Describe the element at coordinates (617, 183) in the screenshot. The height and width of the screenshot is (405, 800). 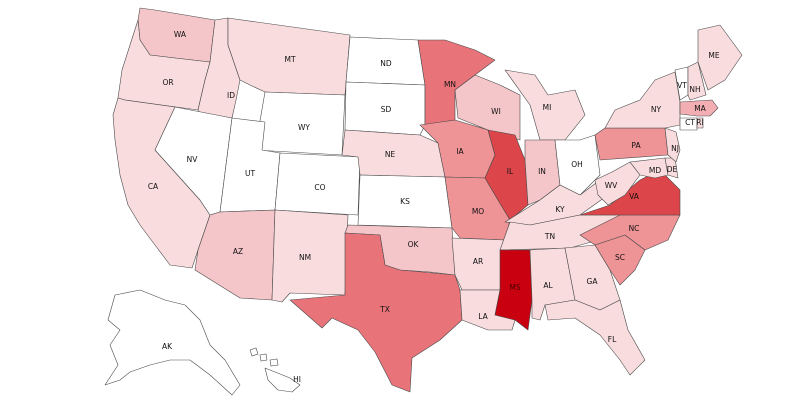
I see `state-wv` at that location.